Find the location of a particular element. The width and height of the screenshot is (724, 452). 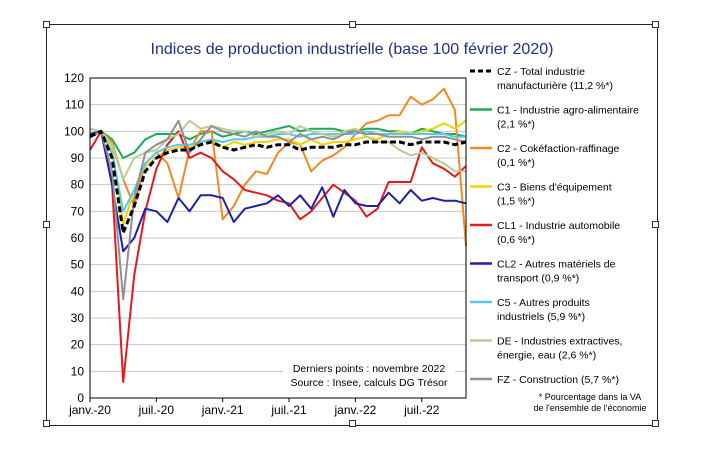

resize-handle-right is located at coordinates (655, 224).